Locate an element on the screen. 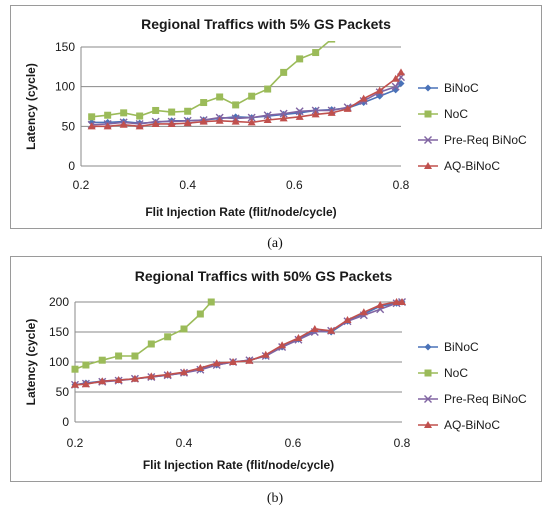 The width and height of the screenshot is (550, 514). chart-b-ytick-label-3: 150 is located at coordinates (59, 332).